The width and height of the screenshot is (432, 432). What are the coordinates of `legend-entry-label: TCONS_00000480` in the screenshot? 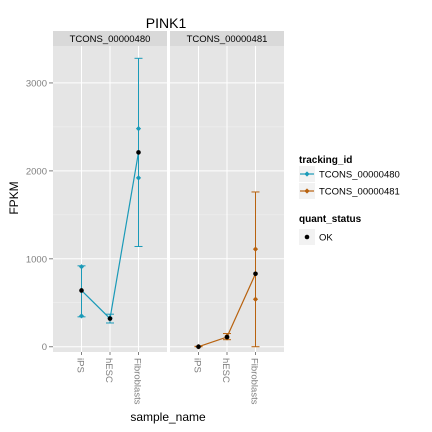 It's located at (359, 175).